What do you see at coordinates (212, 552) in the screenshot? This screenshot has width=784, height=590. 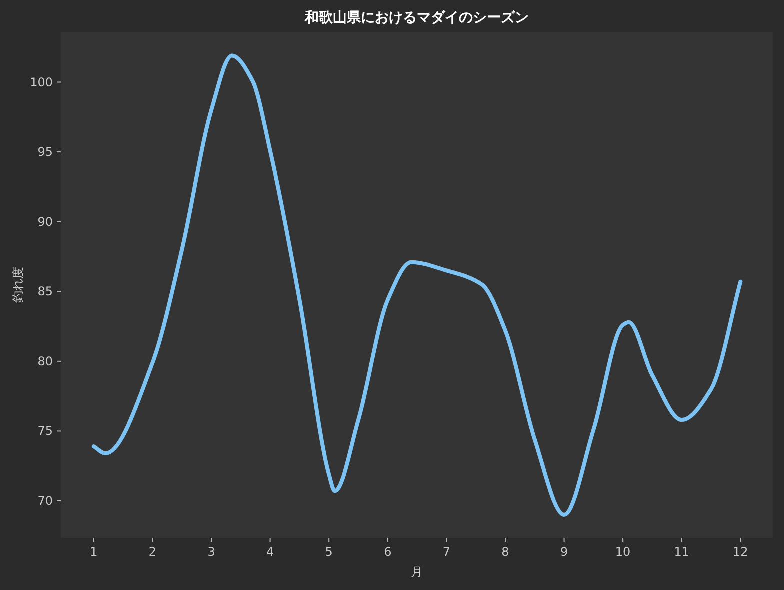 I see `x-tick-label: 3` at bounding box center [212, 552].